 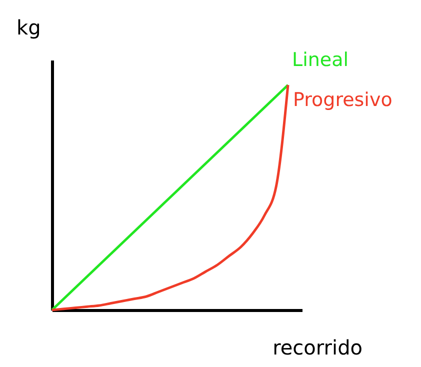 I want to click on y-axis-title: kg, so click(x=28, y=28).